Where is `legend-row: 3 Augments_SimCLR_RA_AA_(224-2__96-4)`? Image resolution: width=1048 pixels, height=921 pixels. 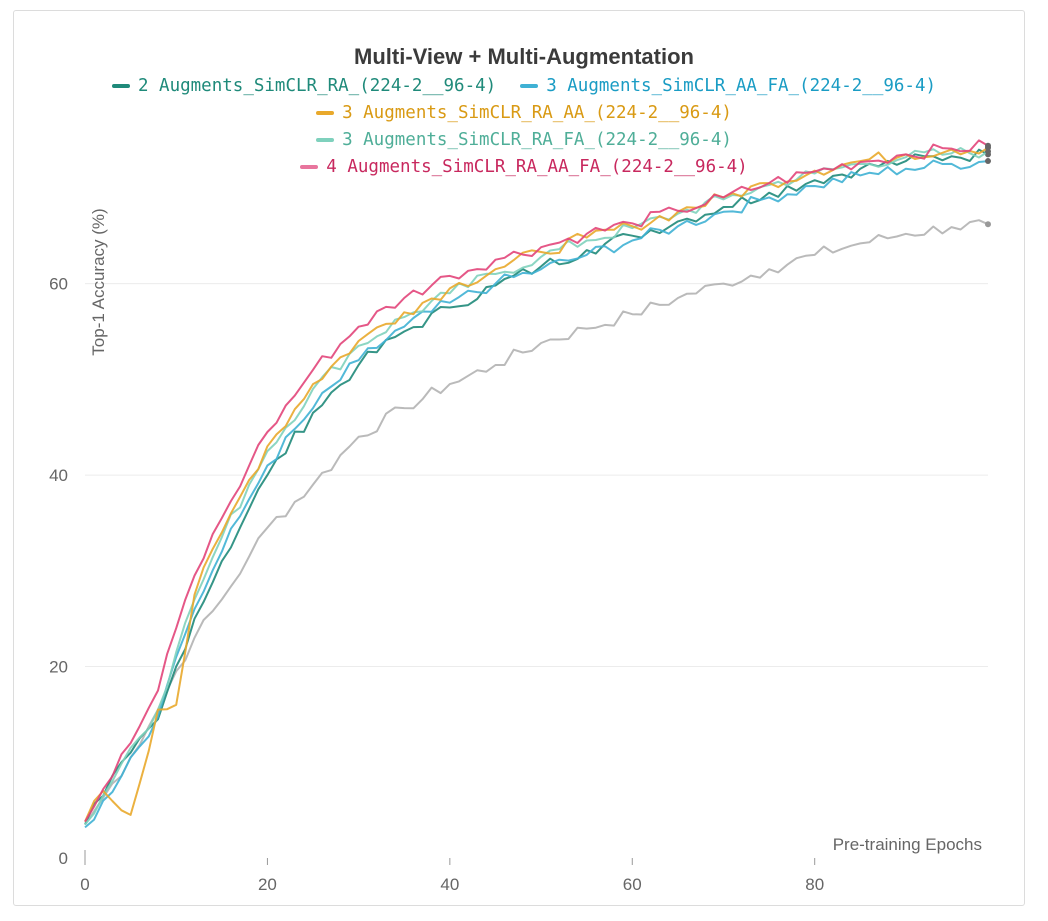
legend-row: 3 Augments_SimCLR_RA_AA_(224-2__96-4) is located at coordinates (524, 112).